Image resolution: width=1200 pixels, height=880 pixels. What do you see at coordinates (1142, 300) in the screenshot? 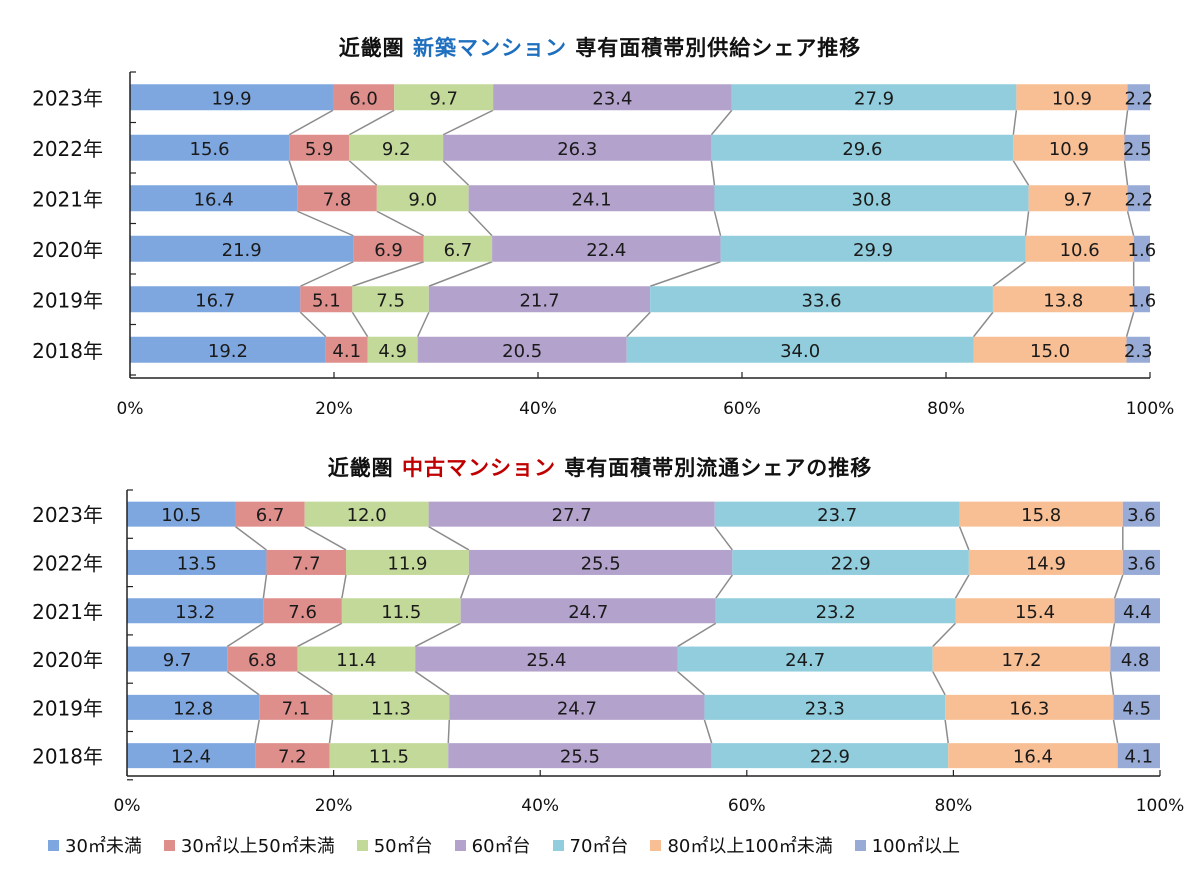
I see `data-label: 1.6` at bounding box center [1142, 300].